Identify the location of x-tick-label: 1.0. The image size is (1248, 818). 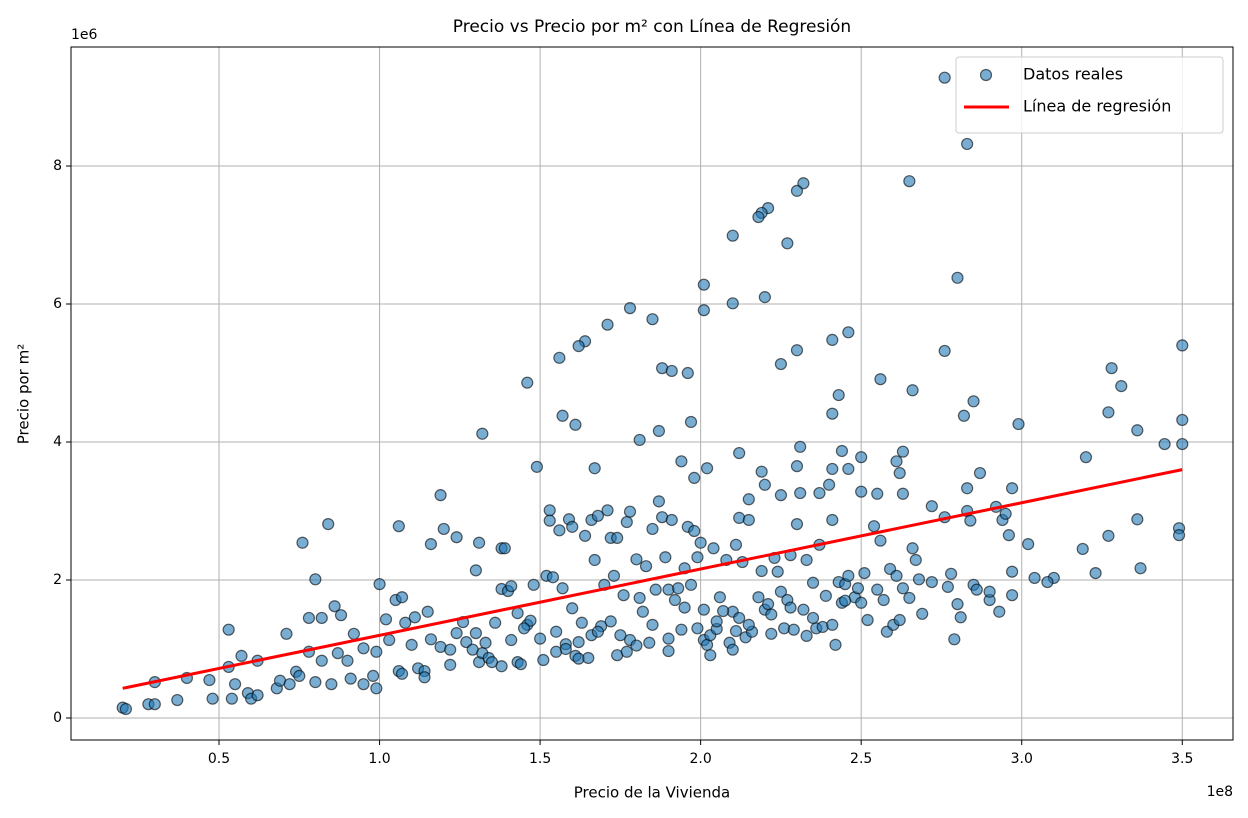
(379, 759).